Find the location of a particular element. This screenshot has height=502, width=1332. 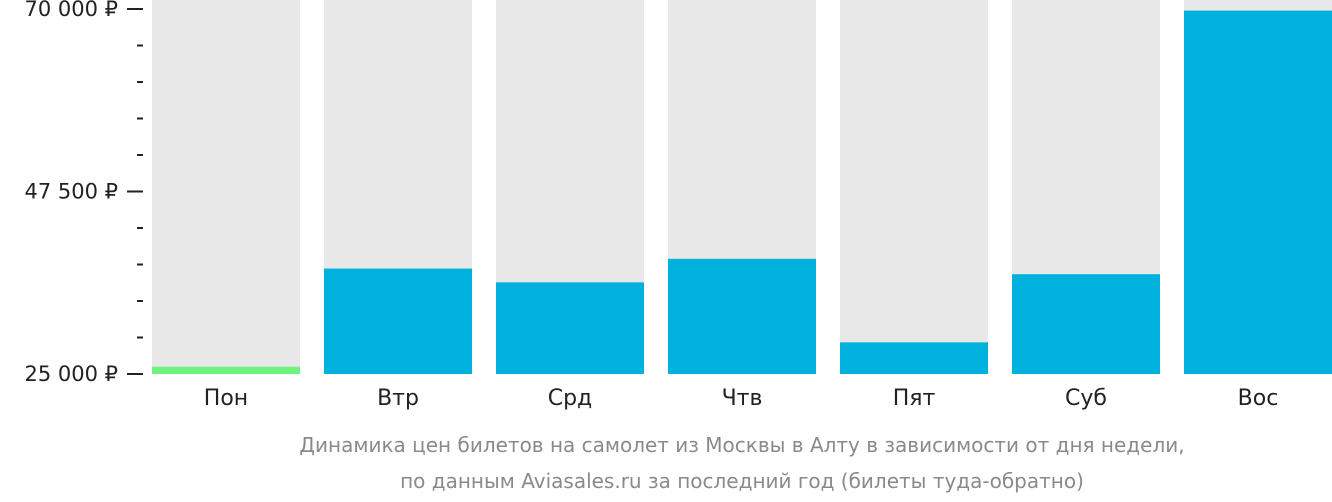

x-tick-label: Чтв is located at coordinates (742, 398).